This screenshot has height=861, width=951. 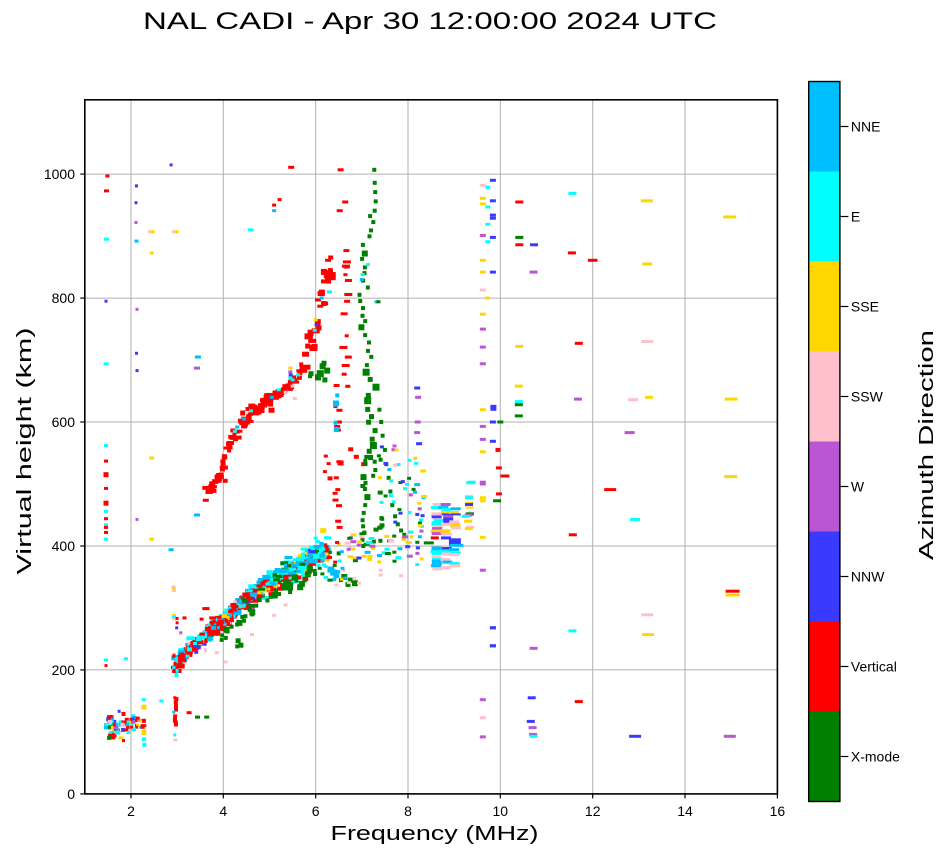 What do you see at coordinates (25, 451) in the screenshot?
I see `svg-text: Virtual height (km)` at bounding box center [25, 451].